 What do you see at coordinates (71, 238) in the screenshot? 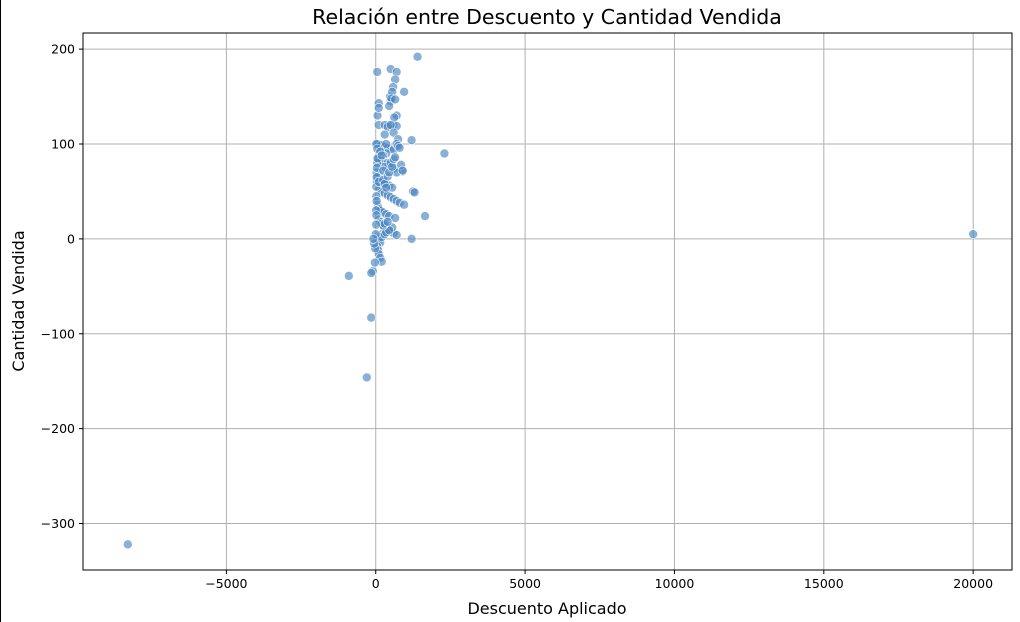
I see `y-tick-label: 0` at bounding box center [71, 238].